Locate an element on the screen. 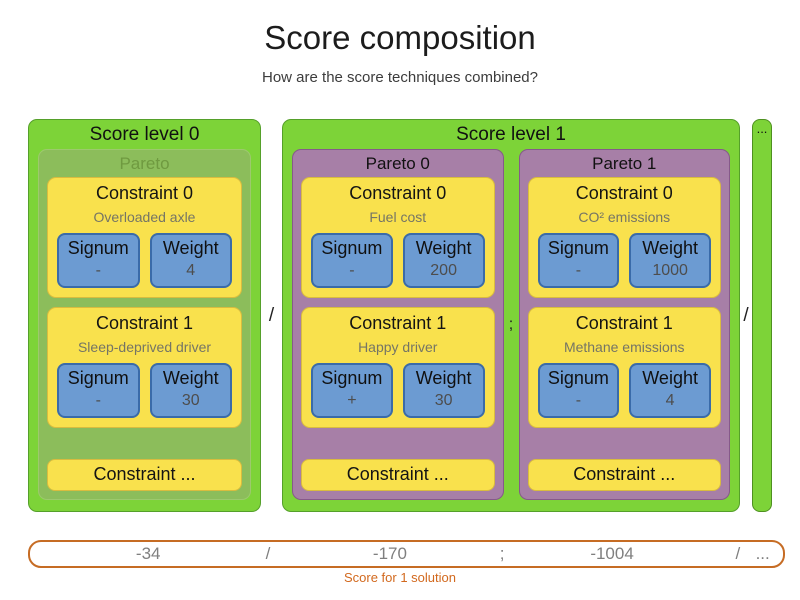 This screenshot has width=800, height=600. signum-weight-row: Signum - Weight 200 is located at coordinates (398, 260).